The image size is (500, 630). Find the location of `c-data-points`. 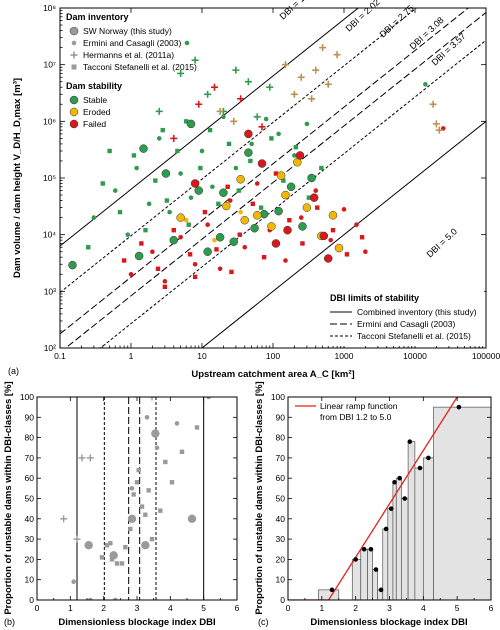

c-data-points is located at coordinates (395, 498).